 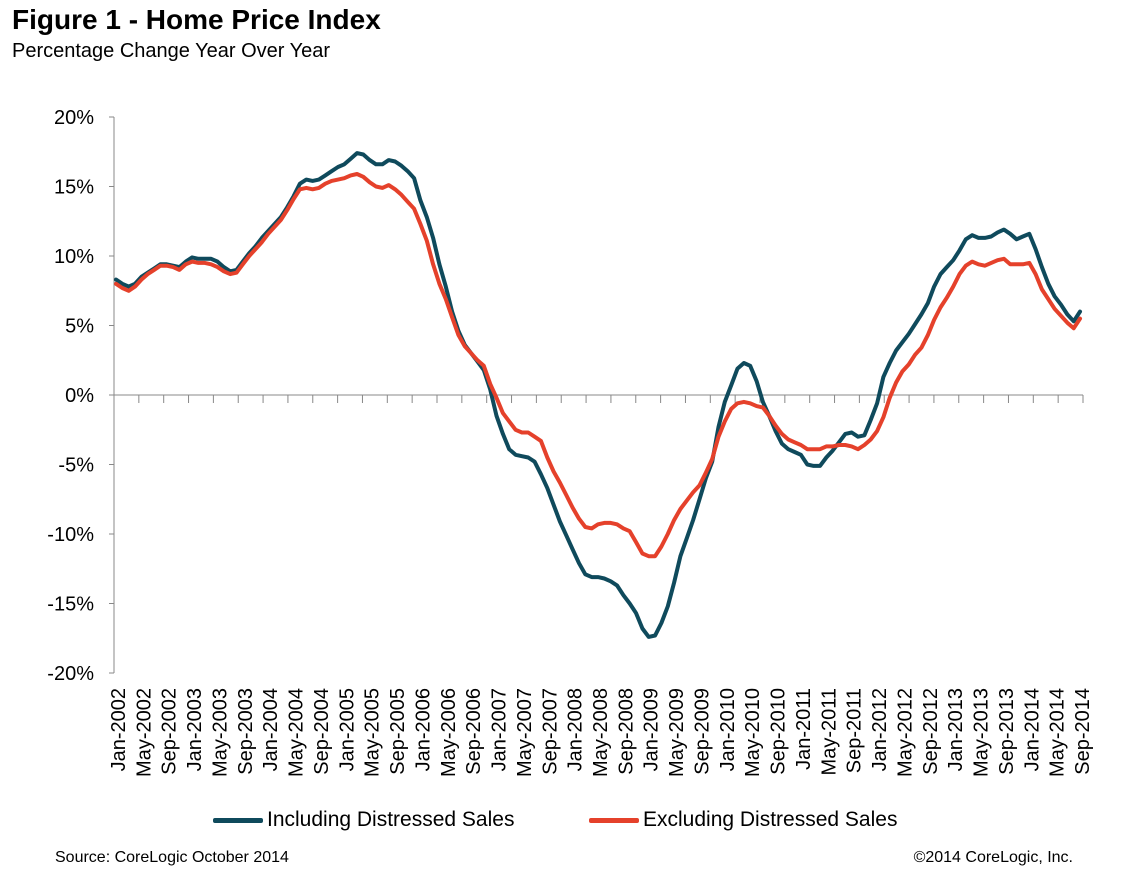 I want to click on x-tick-label: Sep-2003, so click(x=246, y=731).